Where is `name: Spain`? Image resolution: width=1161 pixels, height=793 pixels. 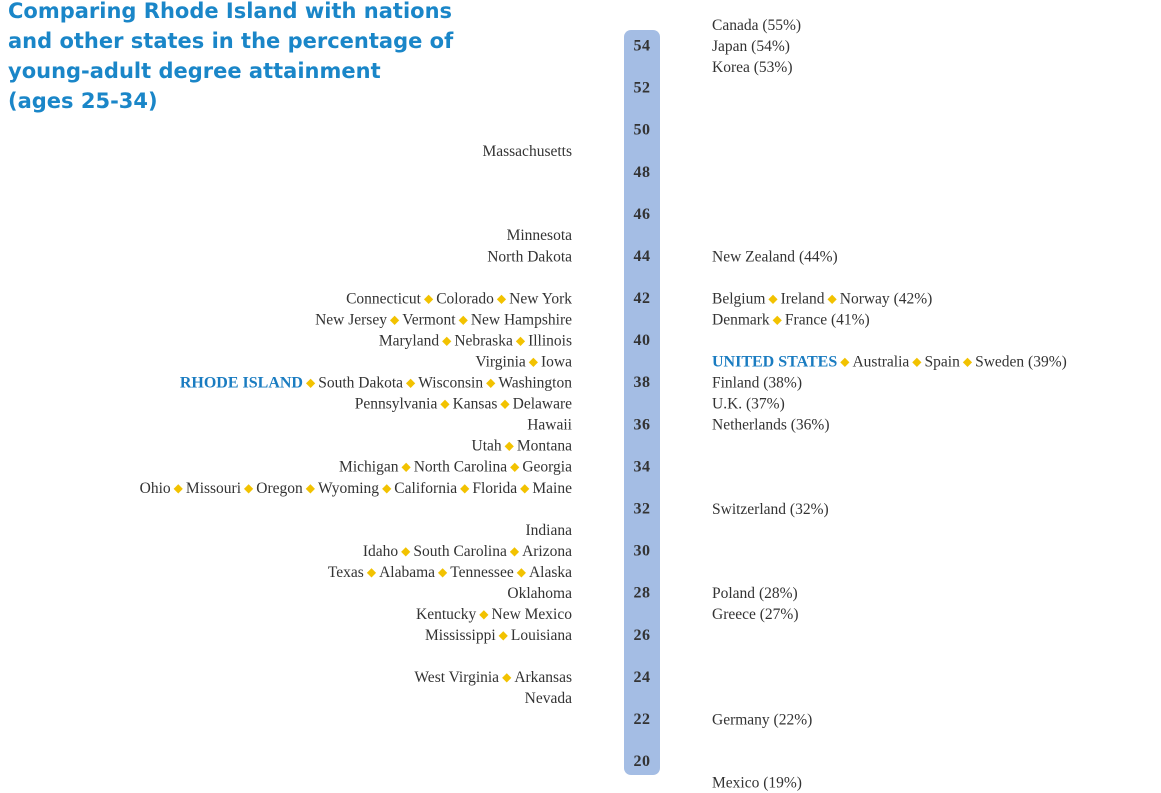
name: Spain is located at coordinates (943, 361).